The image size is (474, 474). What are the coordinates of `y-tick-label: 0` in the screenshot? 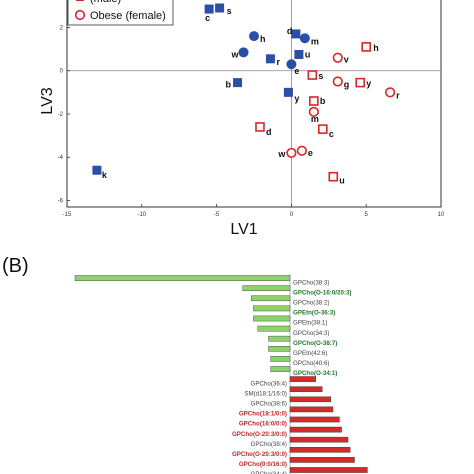 It's located at (62, 72).